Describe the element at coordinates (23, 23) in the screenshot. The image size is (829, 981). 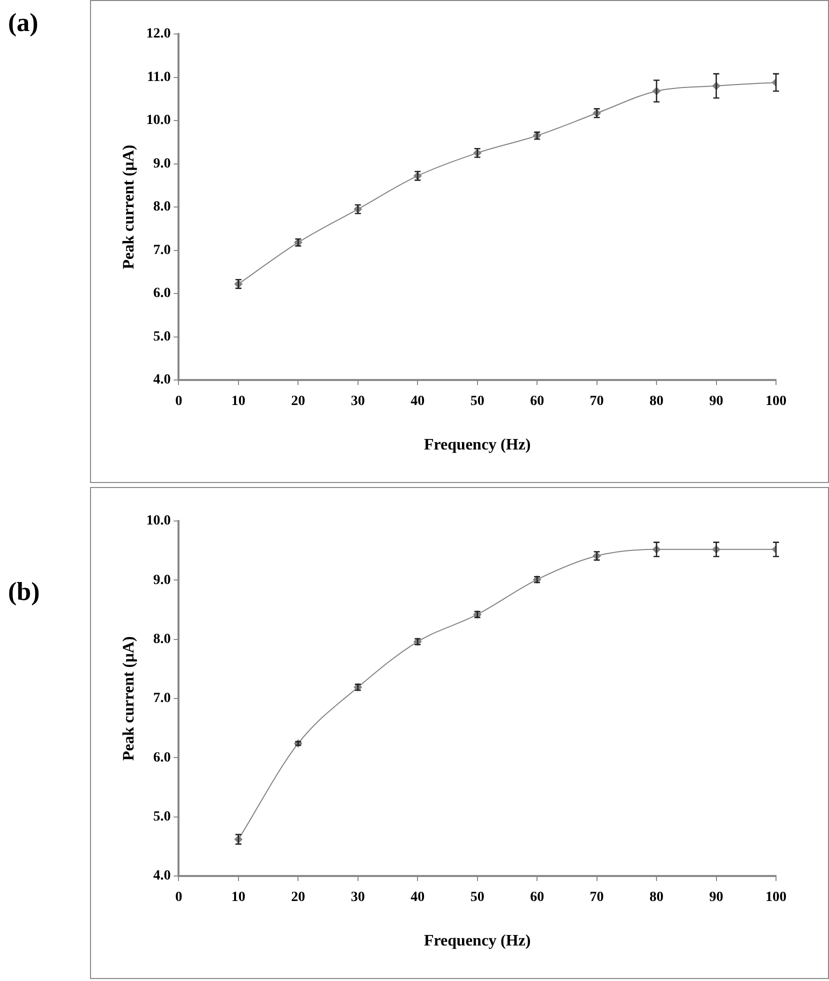
I see `chart-title: (a)` at that location.